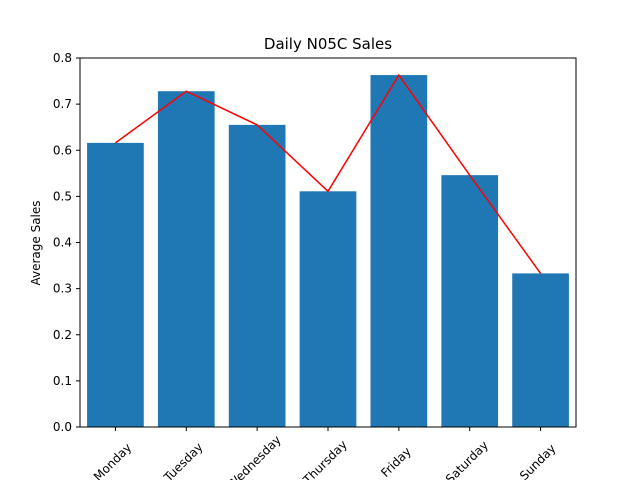 Image resolution: width=640 pixels, height=480 pixels. I want to click on x-tick-label-wednesday: Wednesday, so click(254, 456).